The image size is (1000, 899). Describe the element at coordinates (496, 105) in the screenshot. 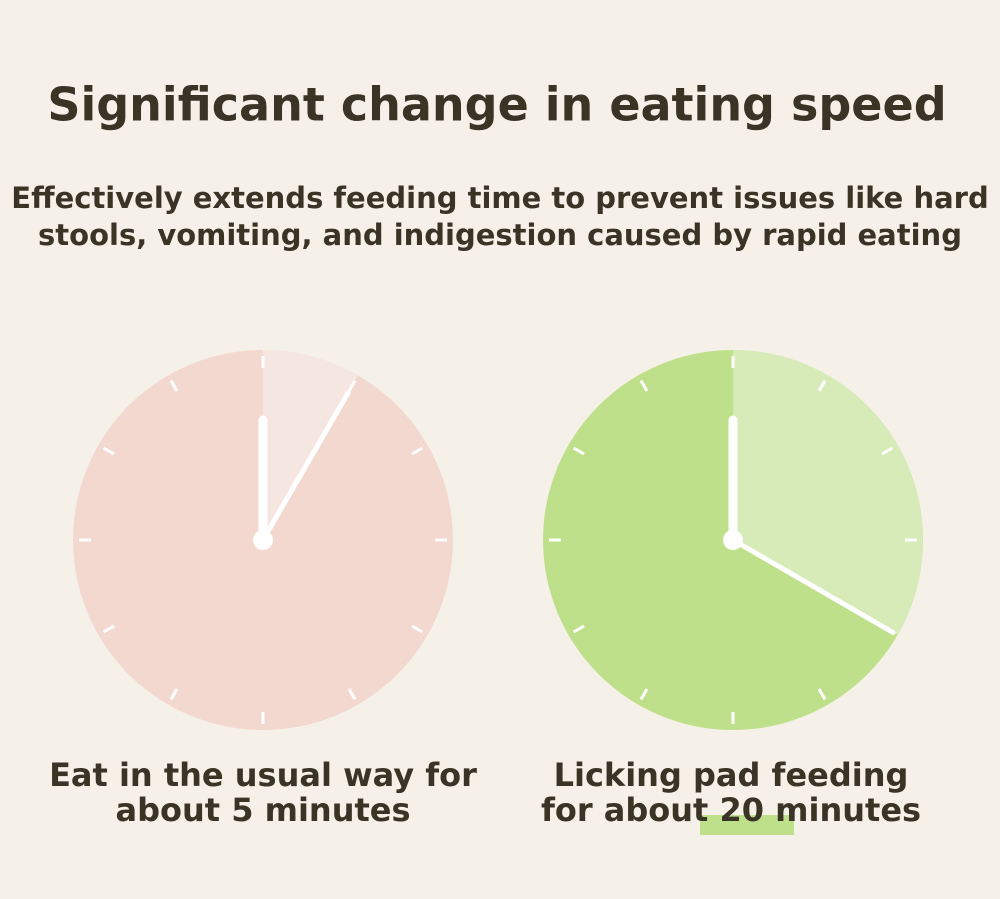

I see `title: Significant change in eating speed` at that location.